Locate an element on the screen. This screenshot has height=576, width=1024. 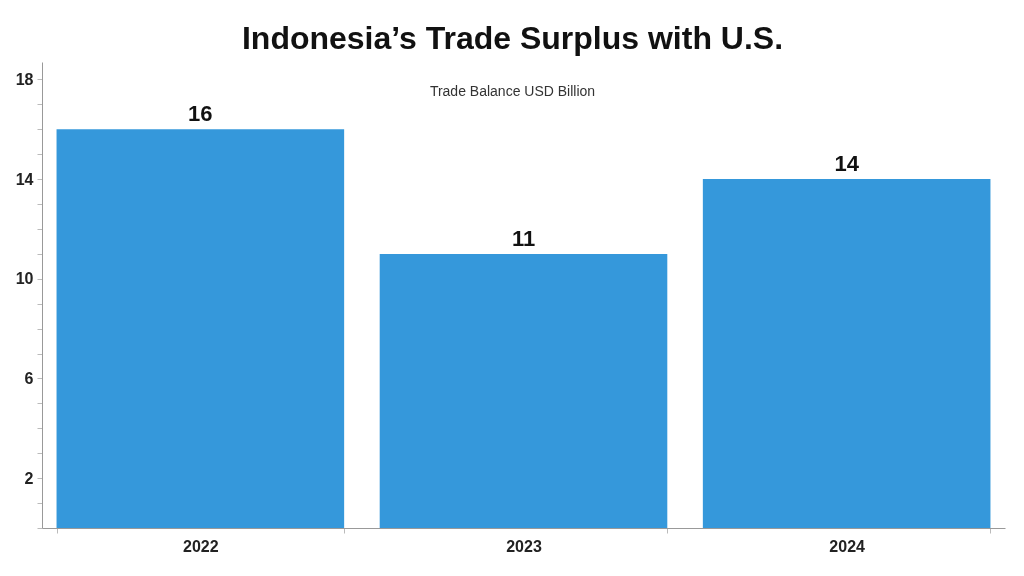
x-tick-label: 2023 is located at coordinates (524, 546).